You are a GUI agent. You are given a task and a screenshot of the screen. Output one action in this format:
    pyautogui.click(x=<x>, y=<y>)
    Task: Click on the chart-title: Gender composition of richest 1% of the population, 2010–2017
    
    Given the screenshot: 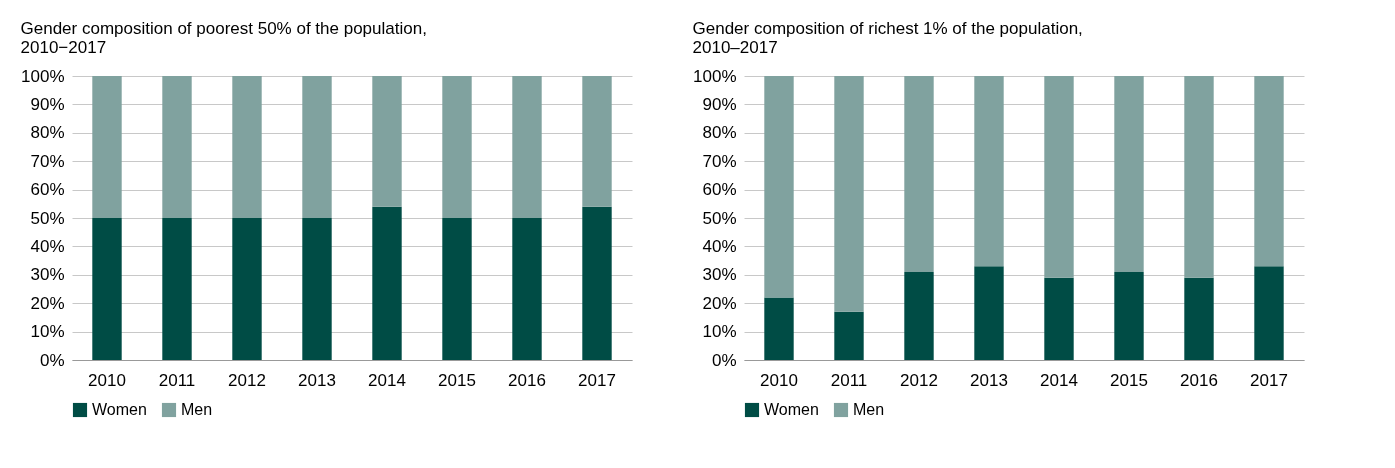 What is the action you would take?
    pyautogui.click(x=887, y=38)
    